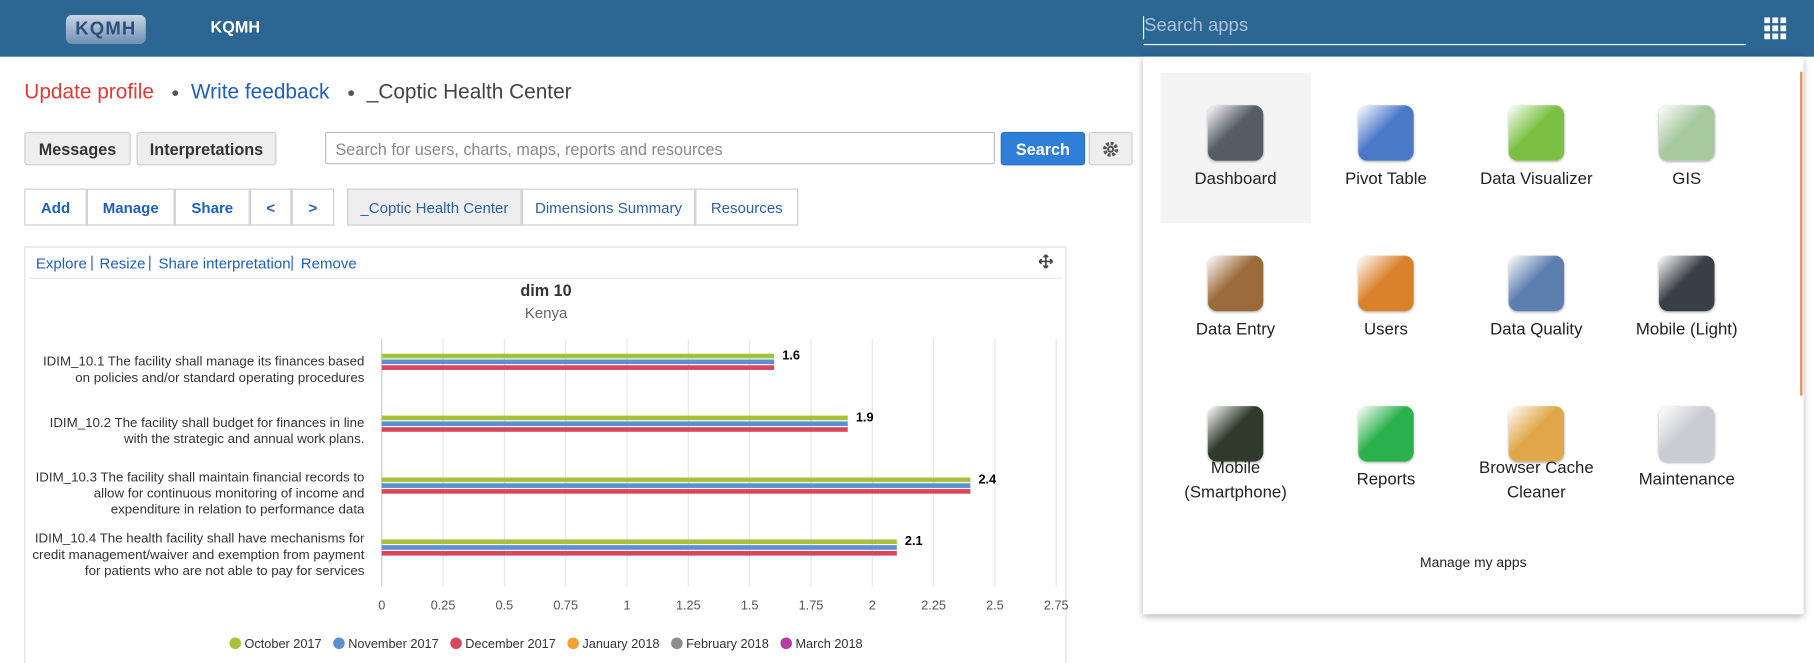  Describe the element at coordinates (620, 643) in the screenshot. I see `legend-label: January 2018` at that location.